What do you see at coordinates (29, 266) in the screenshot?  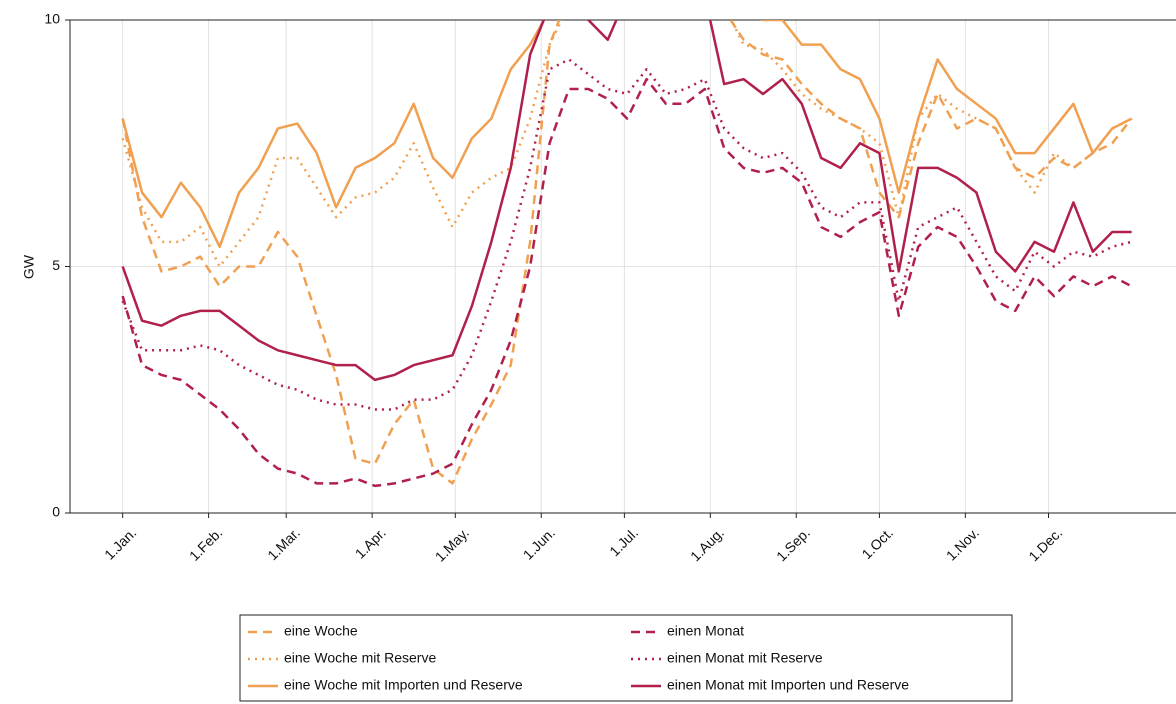 I see `y-axis-label: GW` at bounding box center [29, 266].